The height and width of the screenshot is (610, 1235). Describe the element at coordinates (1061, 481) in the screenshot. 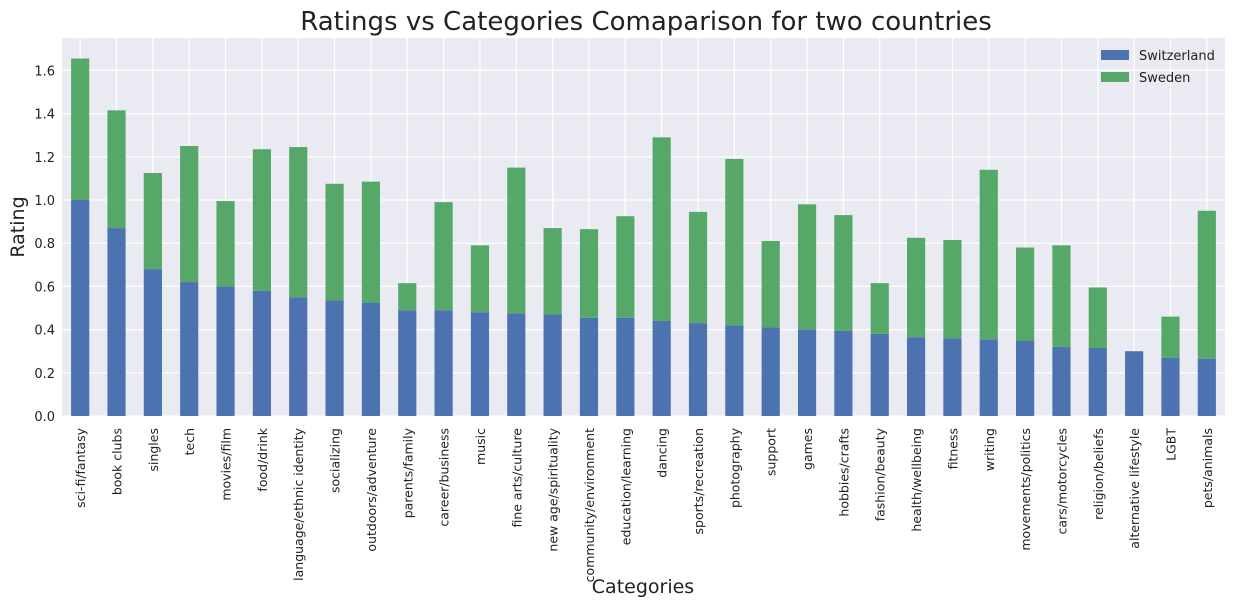

I see `x-tick-label: cars/motorcycles` at that location.